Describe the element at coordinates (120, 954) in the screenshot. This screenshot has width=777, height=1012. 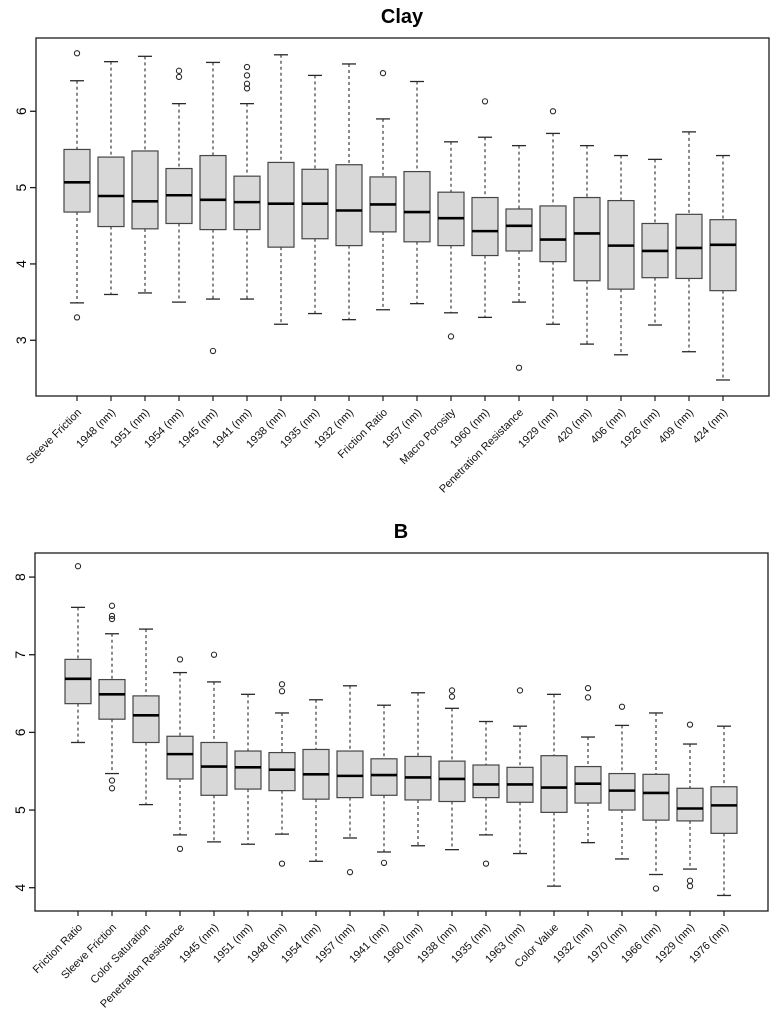
I see `x-category-label: Color Saturation` at that location.